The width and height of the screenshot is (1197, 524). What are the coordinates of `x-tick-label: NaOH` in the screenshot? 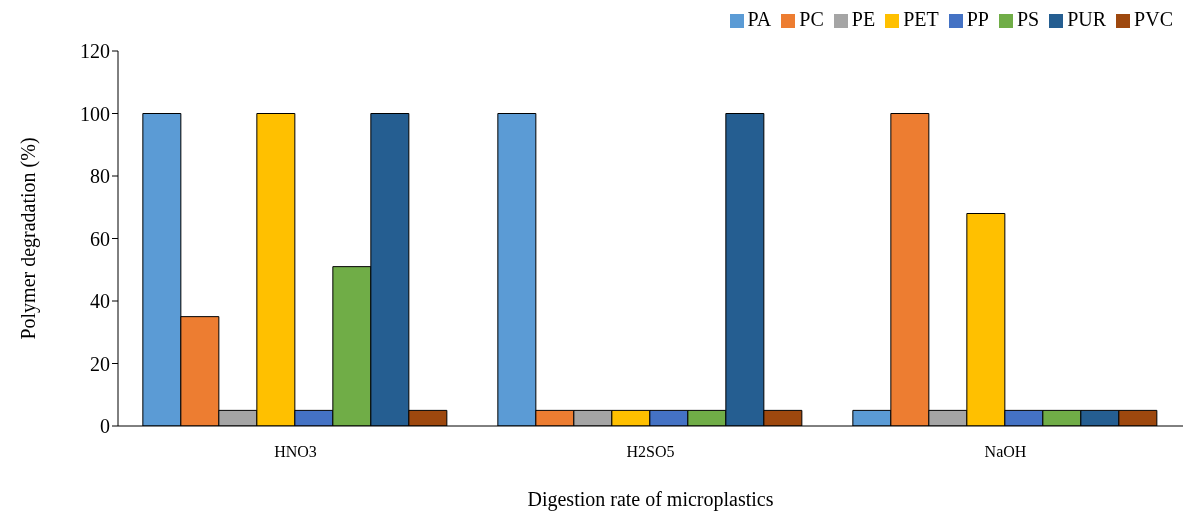 It's located at (1005, 452).